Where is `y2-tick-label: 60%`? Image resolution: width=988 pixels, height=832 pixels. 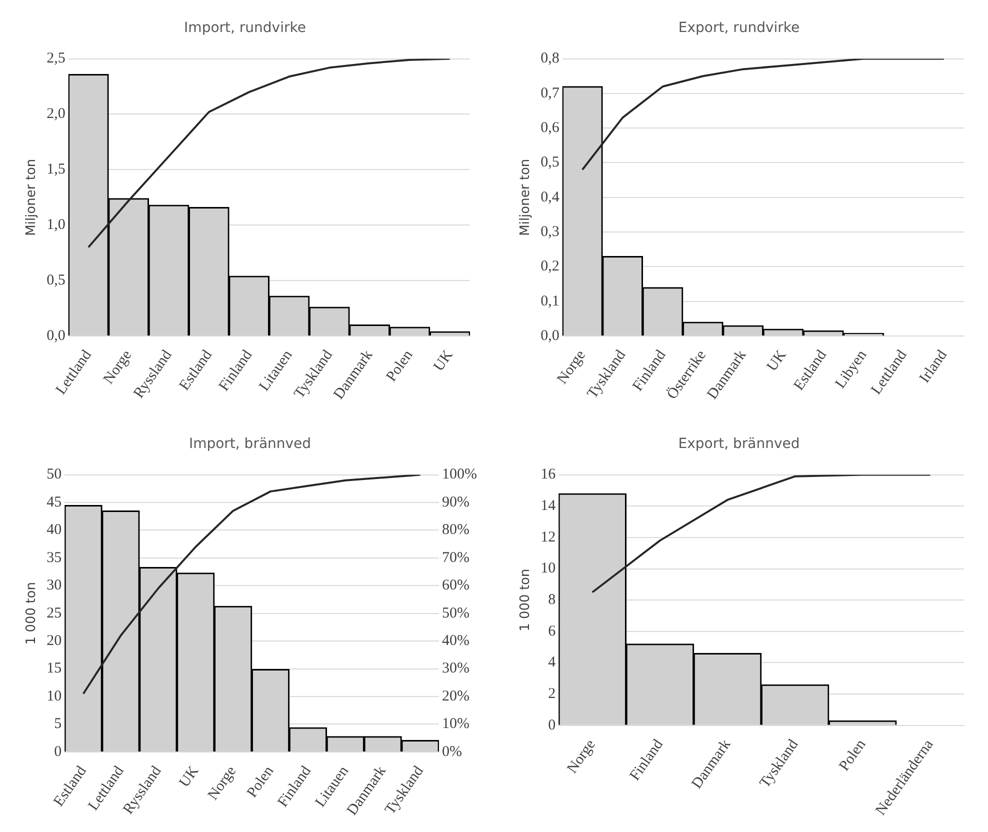
y2-tick-label: 60% is located at coordinates (456, 586).